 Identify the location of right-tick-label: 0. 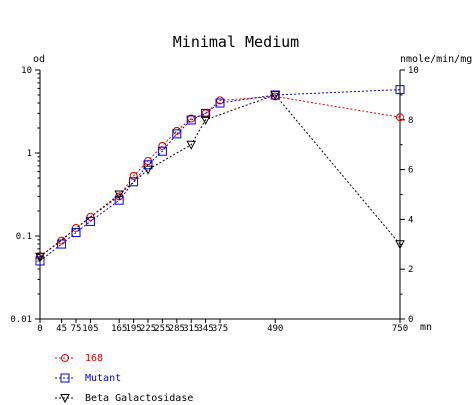
(410, 320).